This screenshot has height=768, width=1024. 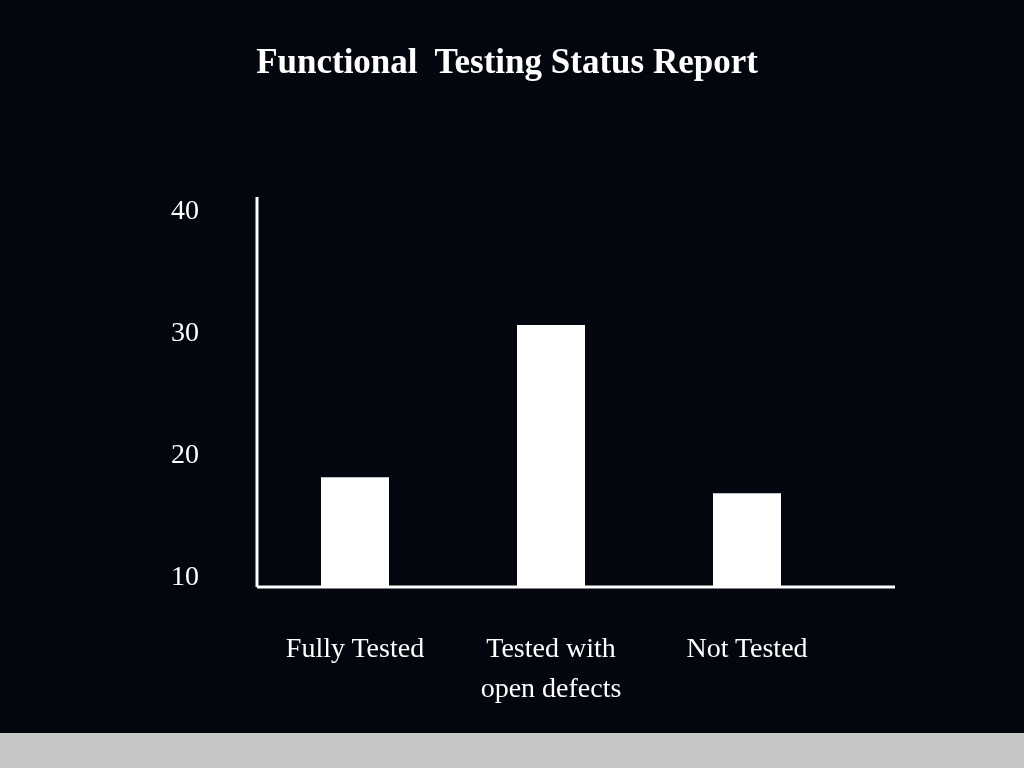 I want to click on y-tick-label: 10, so click(x=185, y=575).